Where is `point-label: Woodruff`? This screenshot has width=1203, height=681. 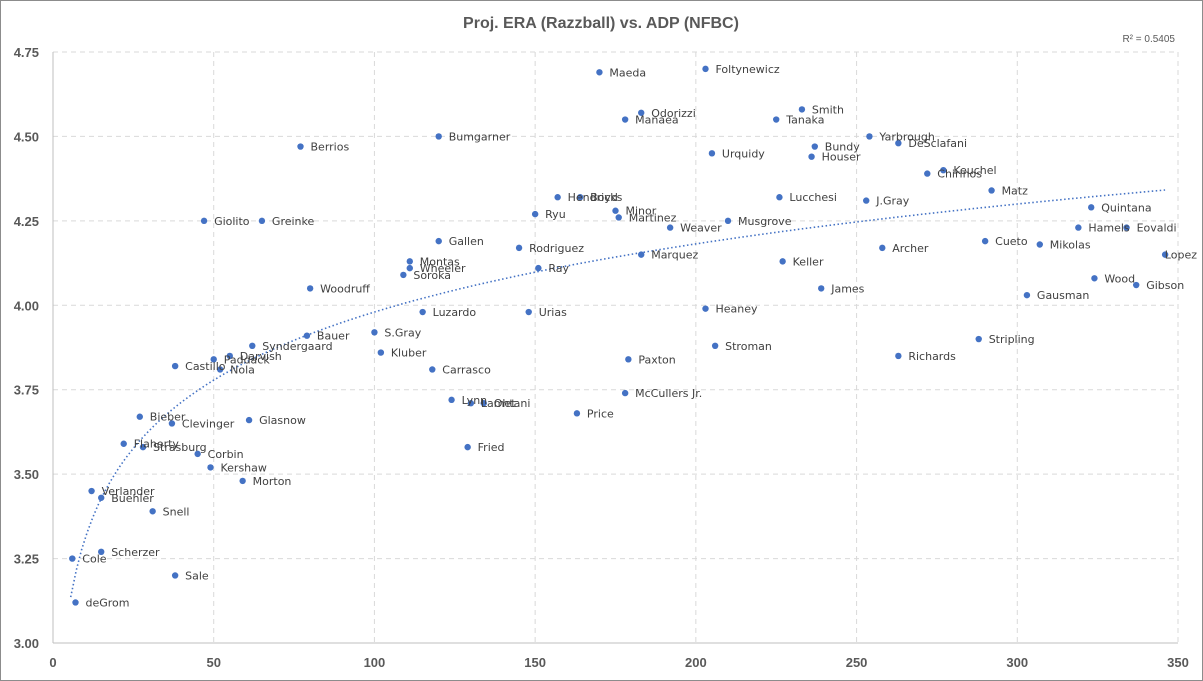
point-label: Woodruff is located at coordinates (345, 288).